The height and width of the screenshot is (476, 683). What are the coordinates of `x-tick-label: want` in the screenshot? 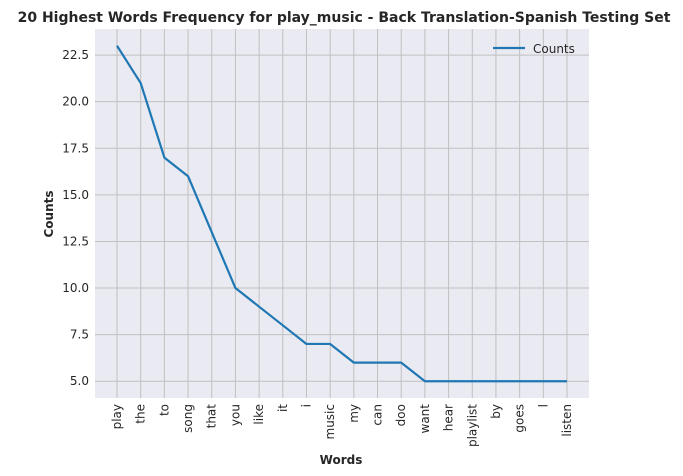 It's located at (425, 419).